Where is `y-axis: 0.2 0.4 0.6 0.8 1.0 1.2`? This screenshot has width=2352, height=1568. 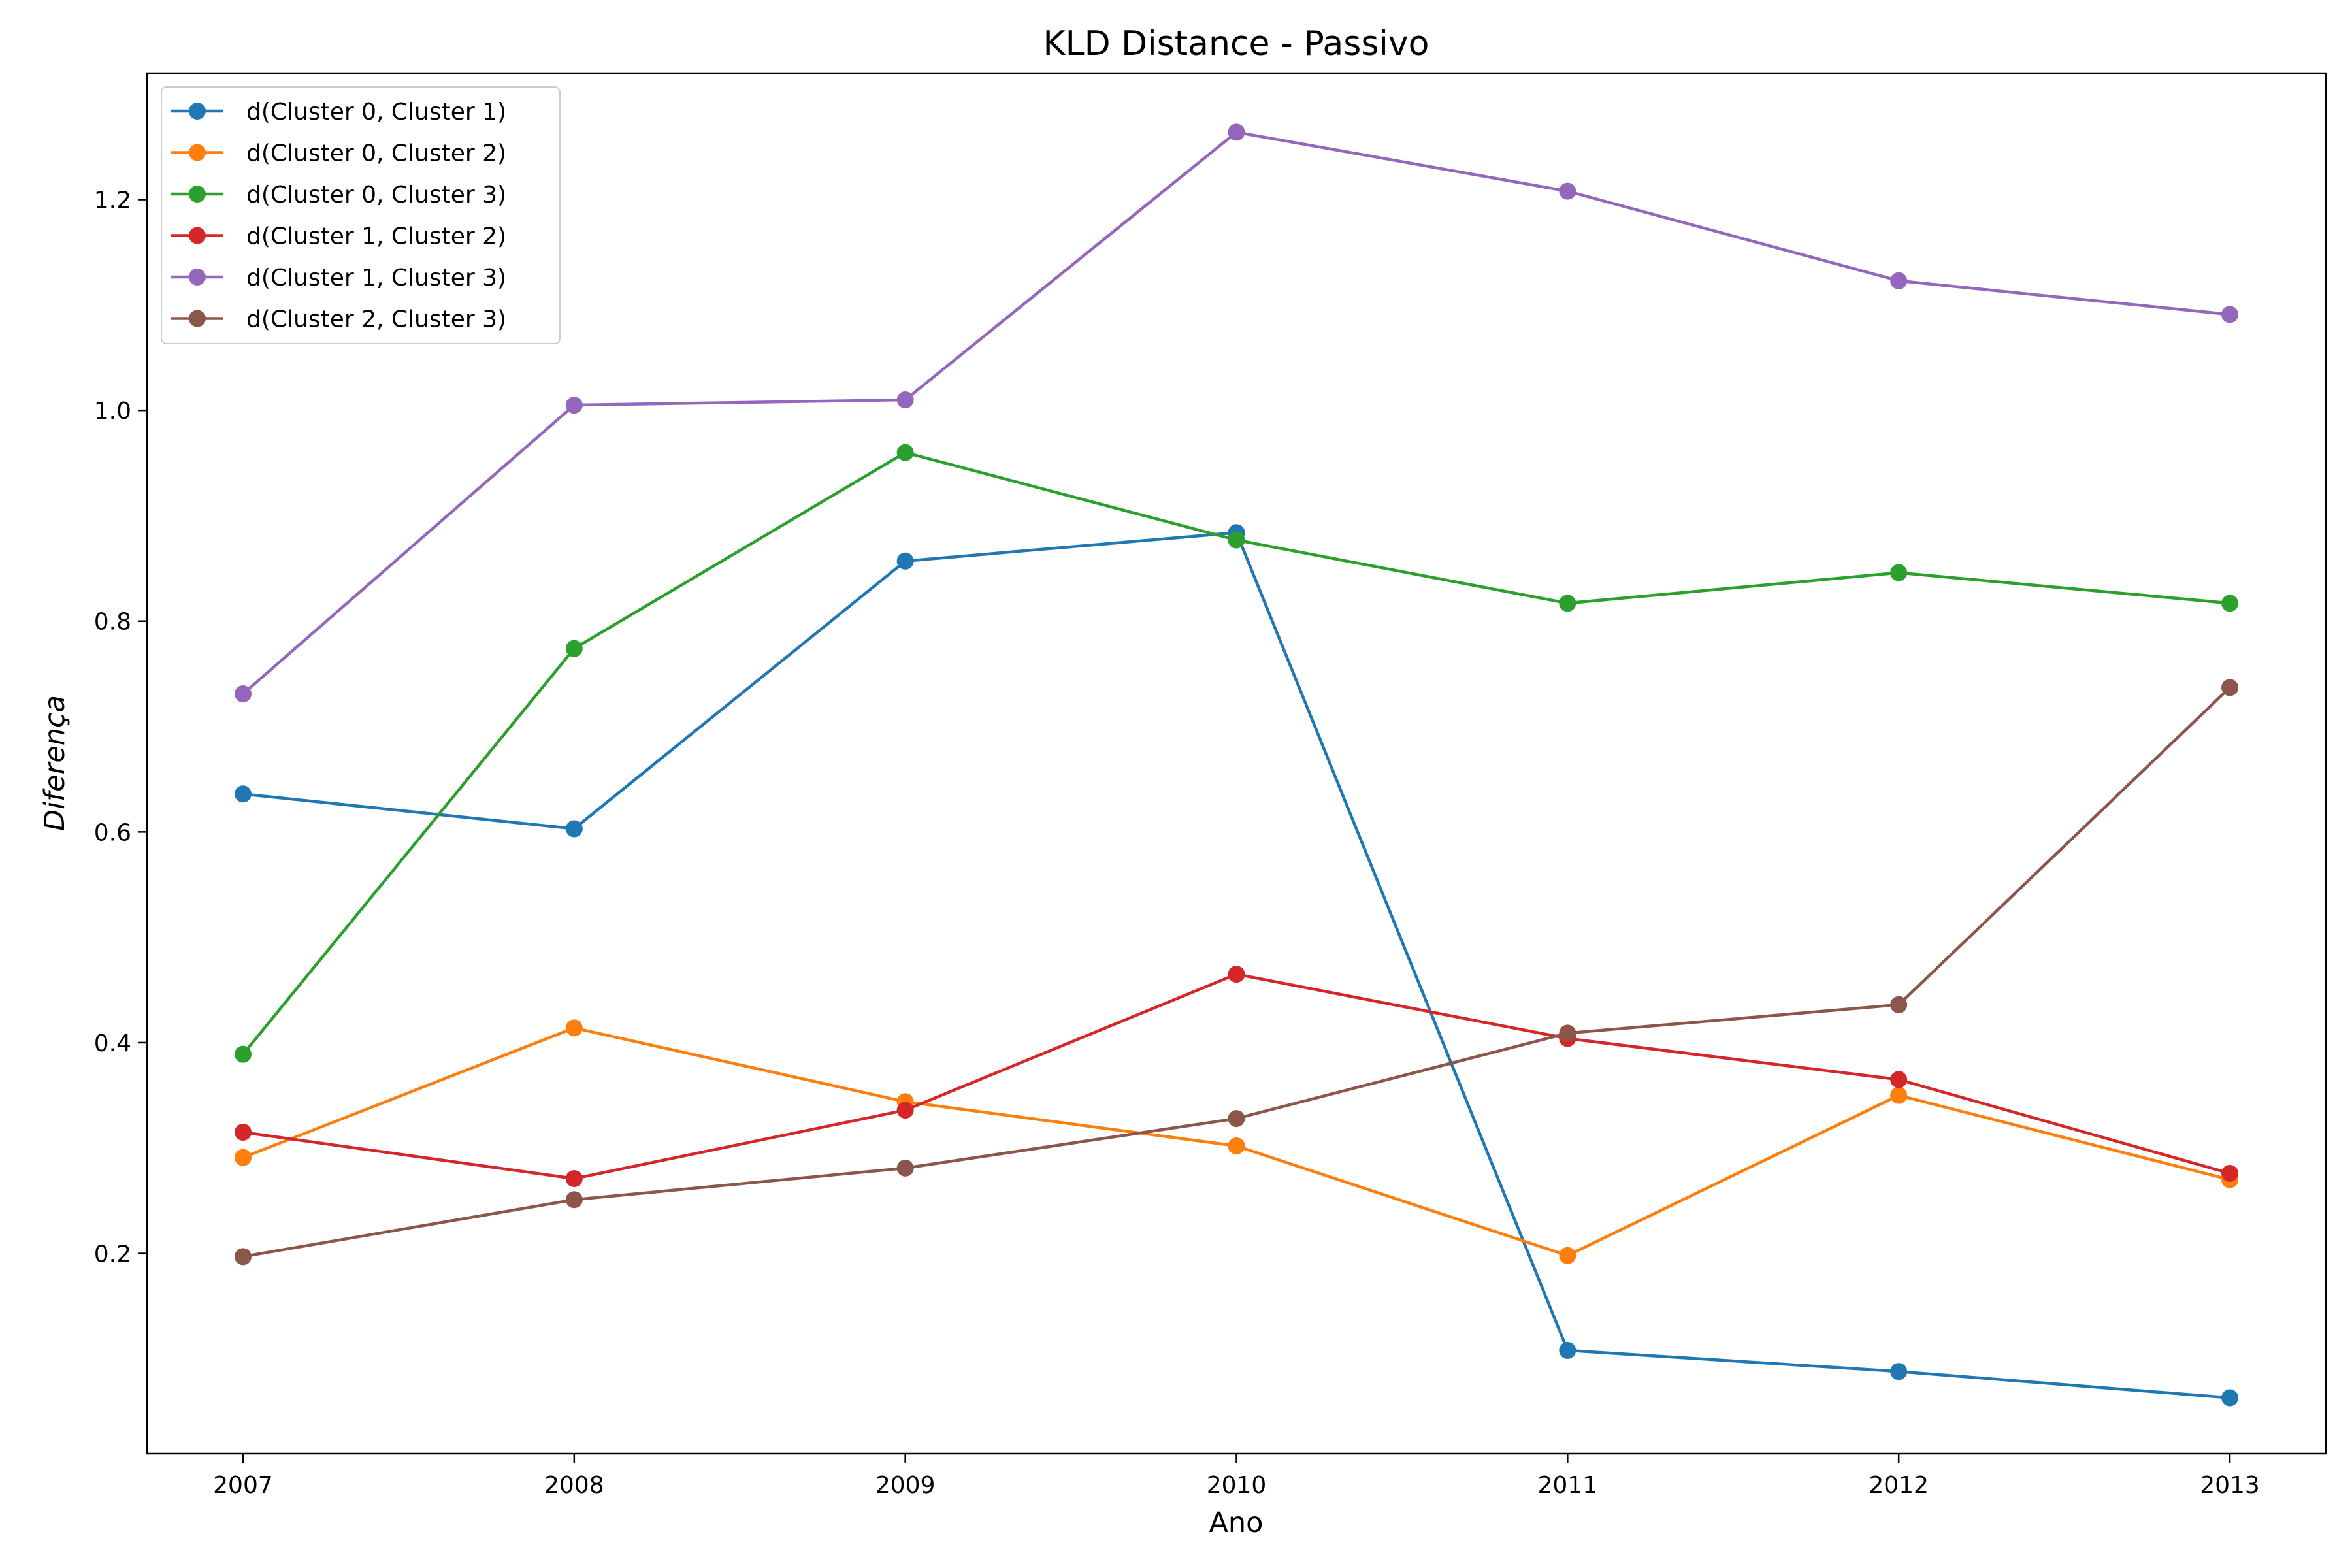
y-axis: 0.2 0.4 0.6 0.8 1.0 1.2 is located at coordinates (120, 728).